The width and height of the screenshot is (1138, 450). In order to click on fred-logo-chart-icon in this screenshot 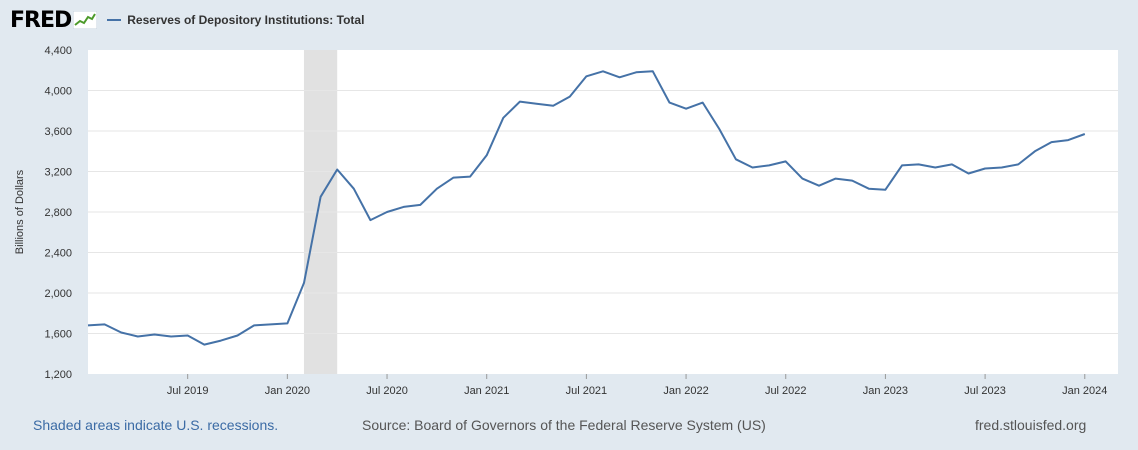, I will do `click(85, 20)`.